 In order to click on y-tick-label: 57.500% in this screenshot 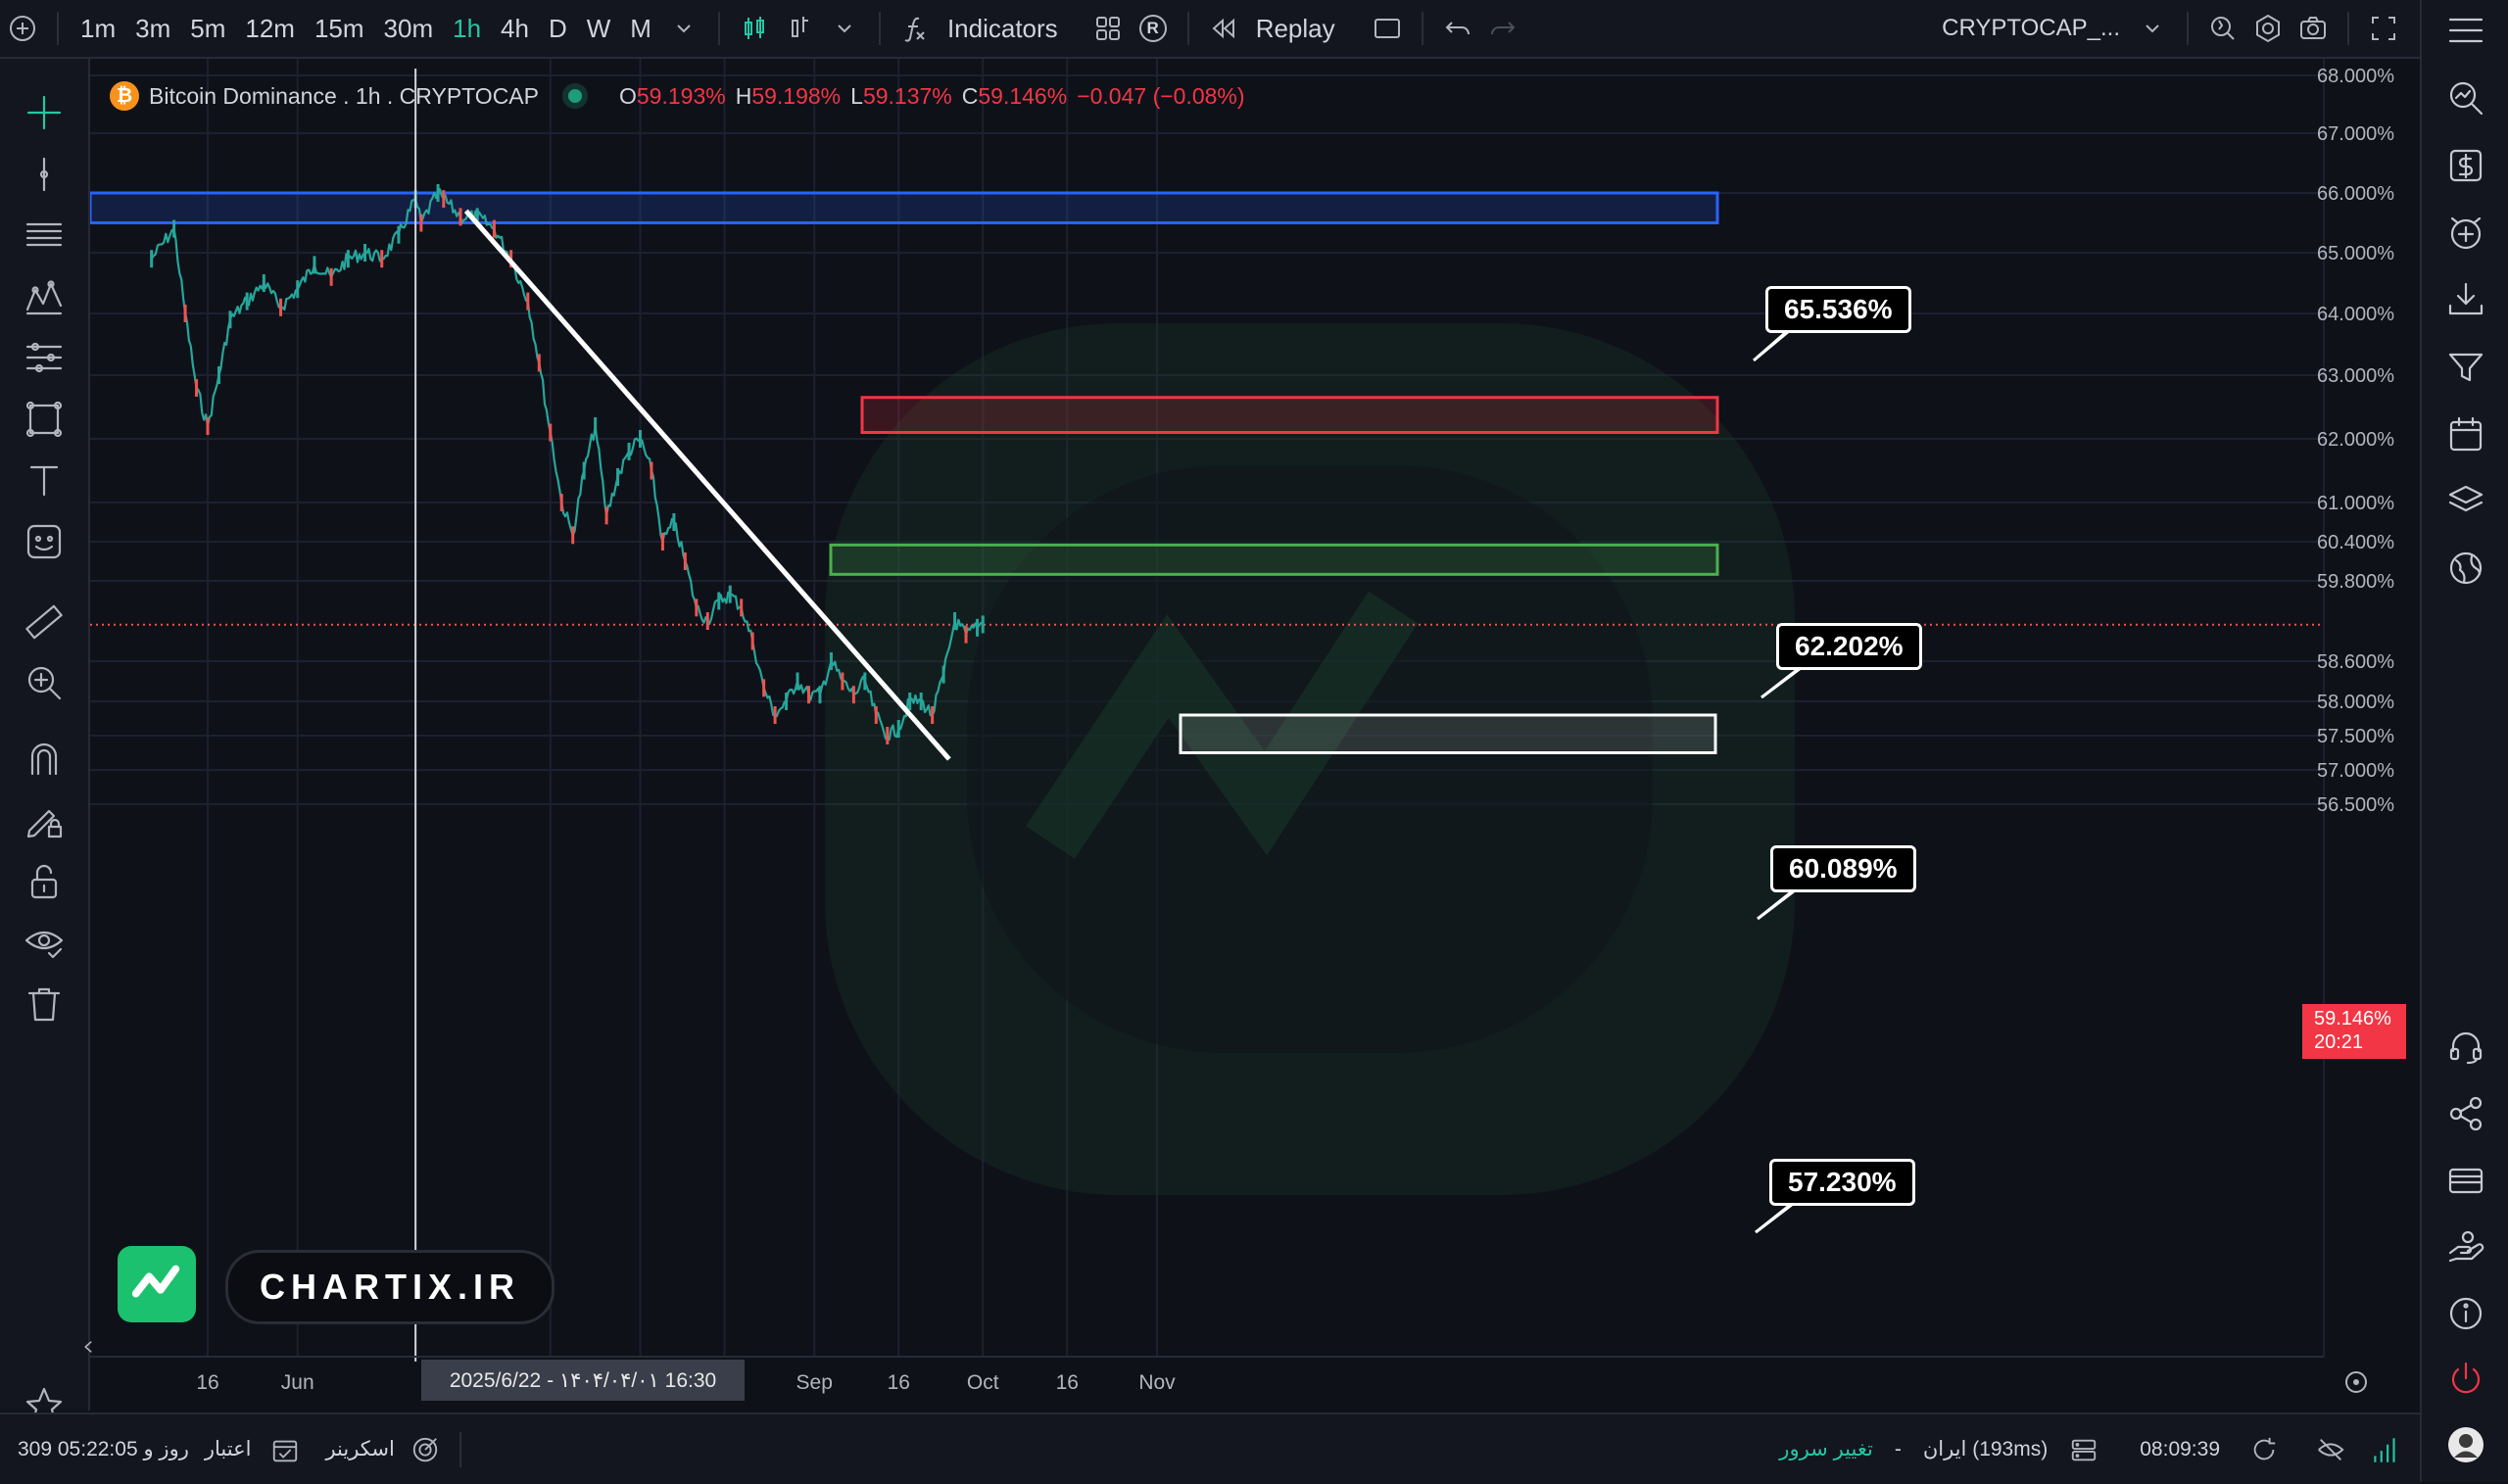, I will do `click(2355, 736)`.